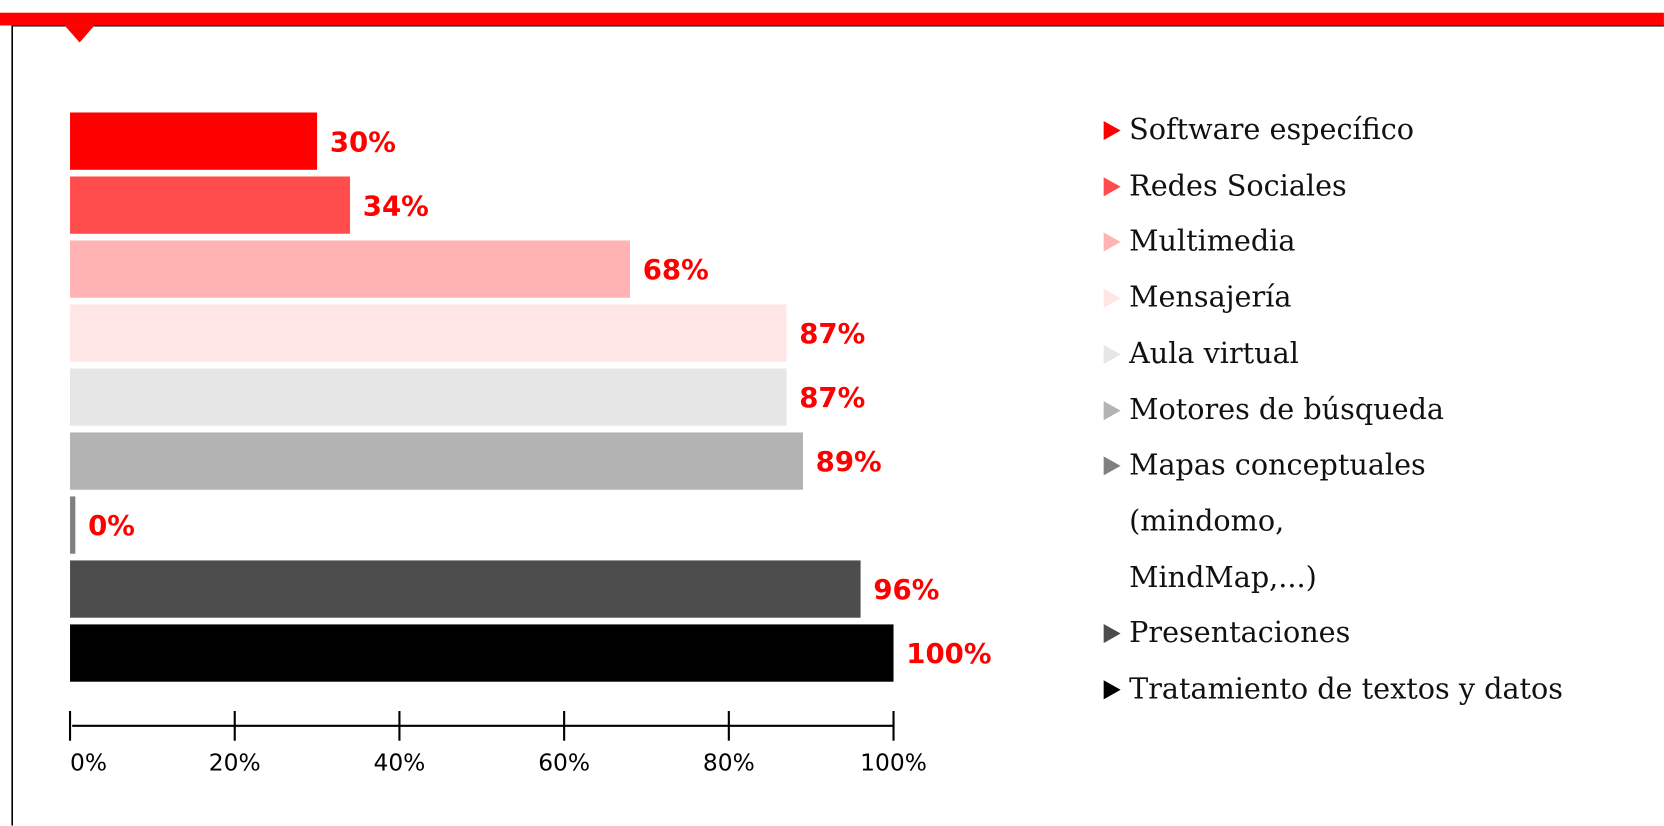  Describe the element at coordinates (396, 205) in the screenshot. I see `value-label: 34%` at that location.